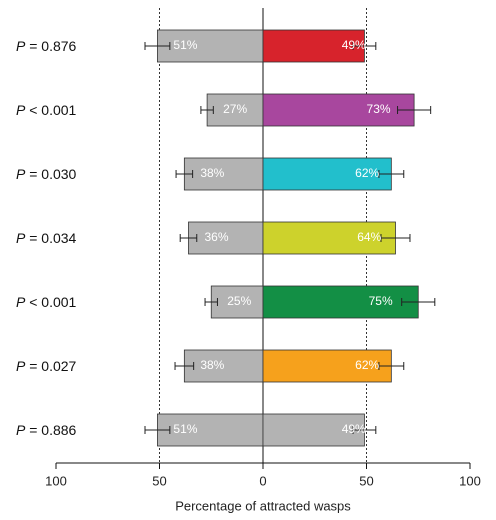  I want to click on x-axis-label: Percentage of attracted wasps, so click(263, 505).